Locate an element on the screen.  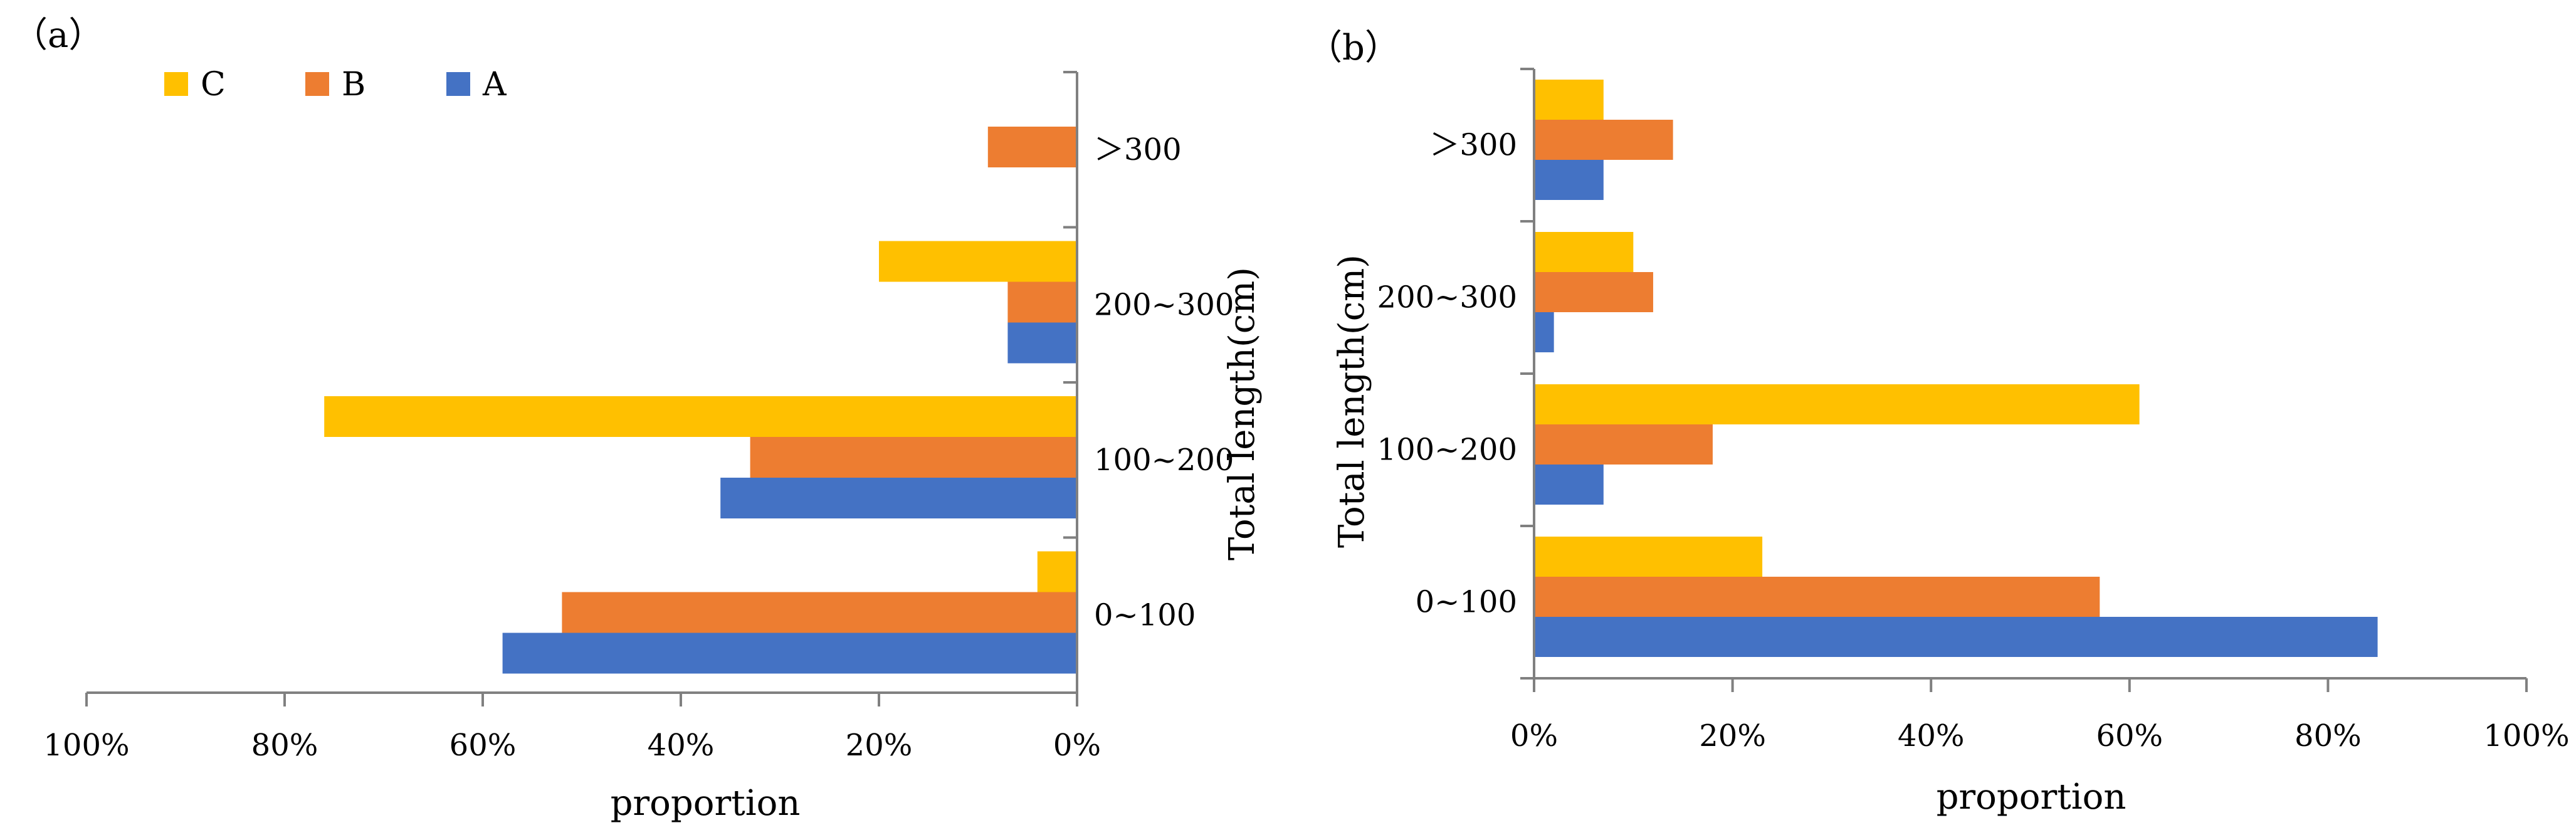
panel-b-y-axis-title: Total length(cm) is located at coordinates (1352, 401).